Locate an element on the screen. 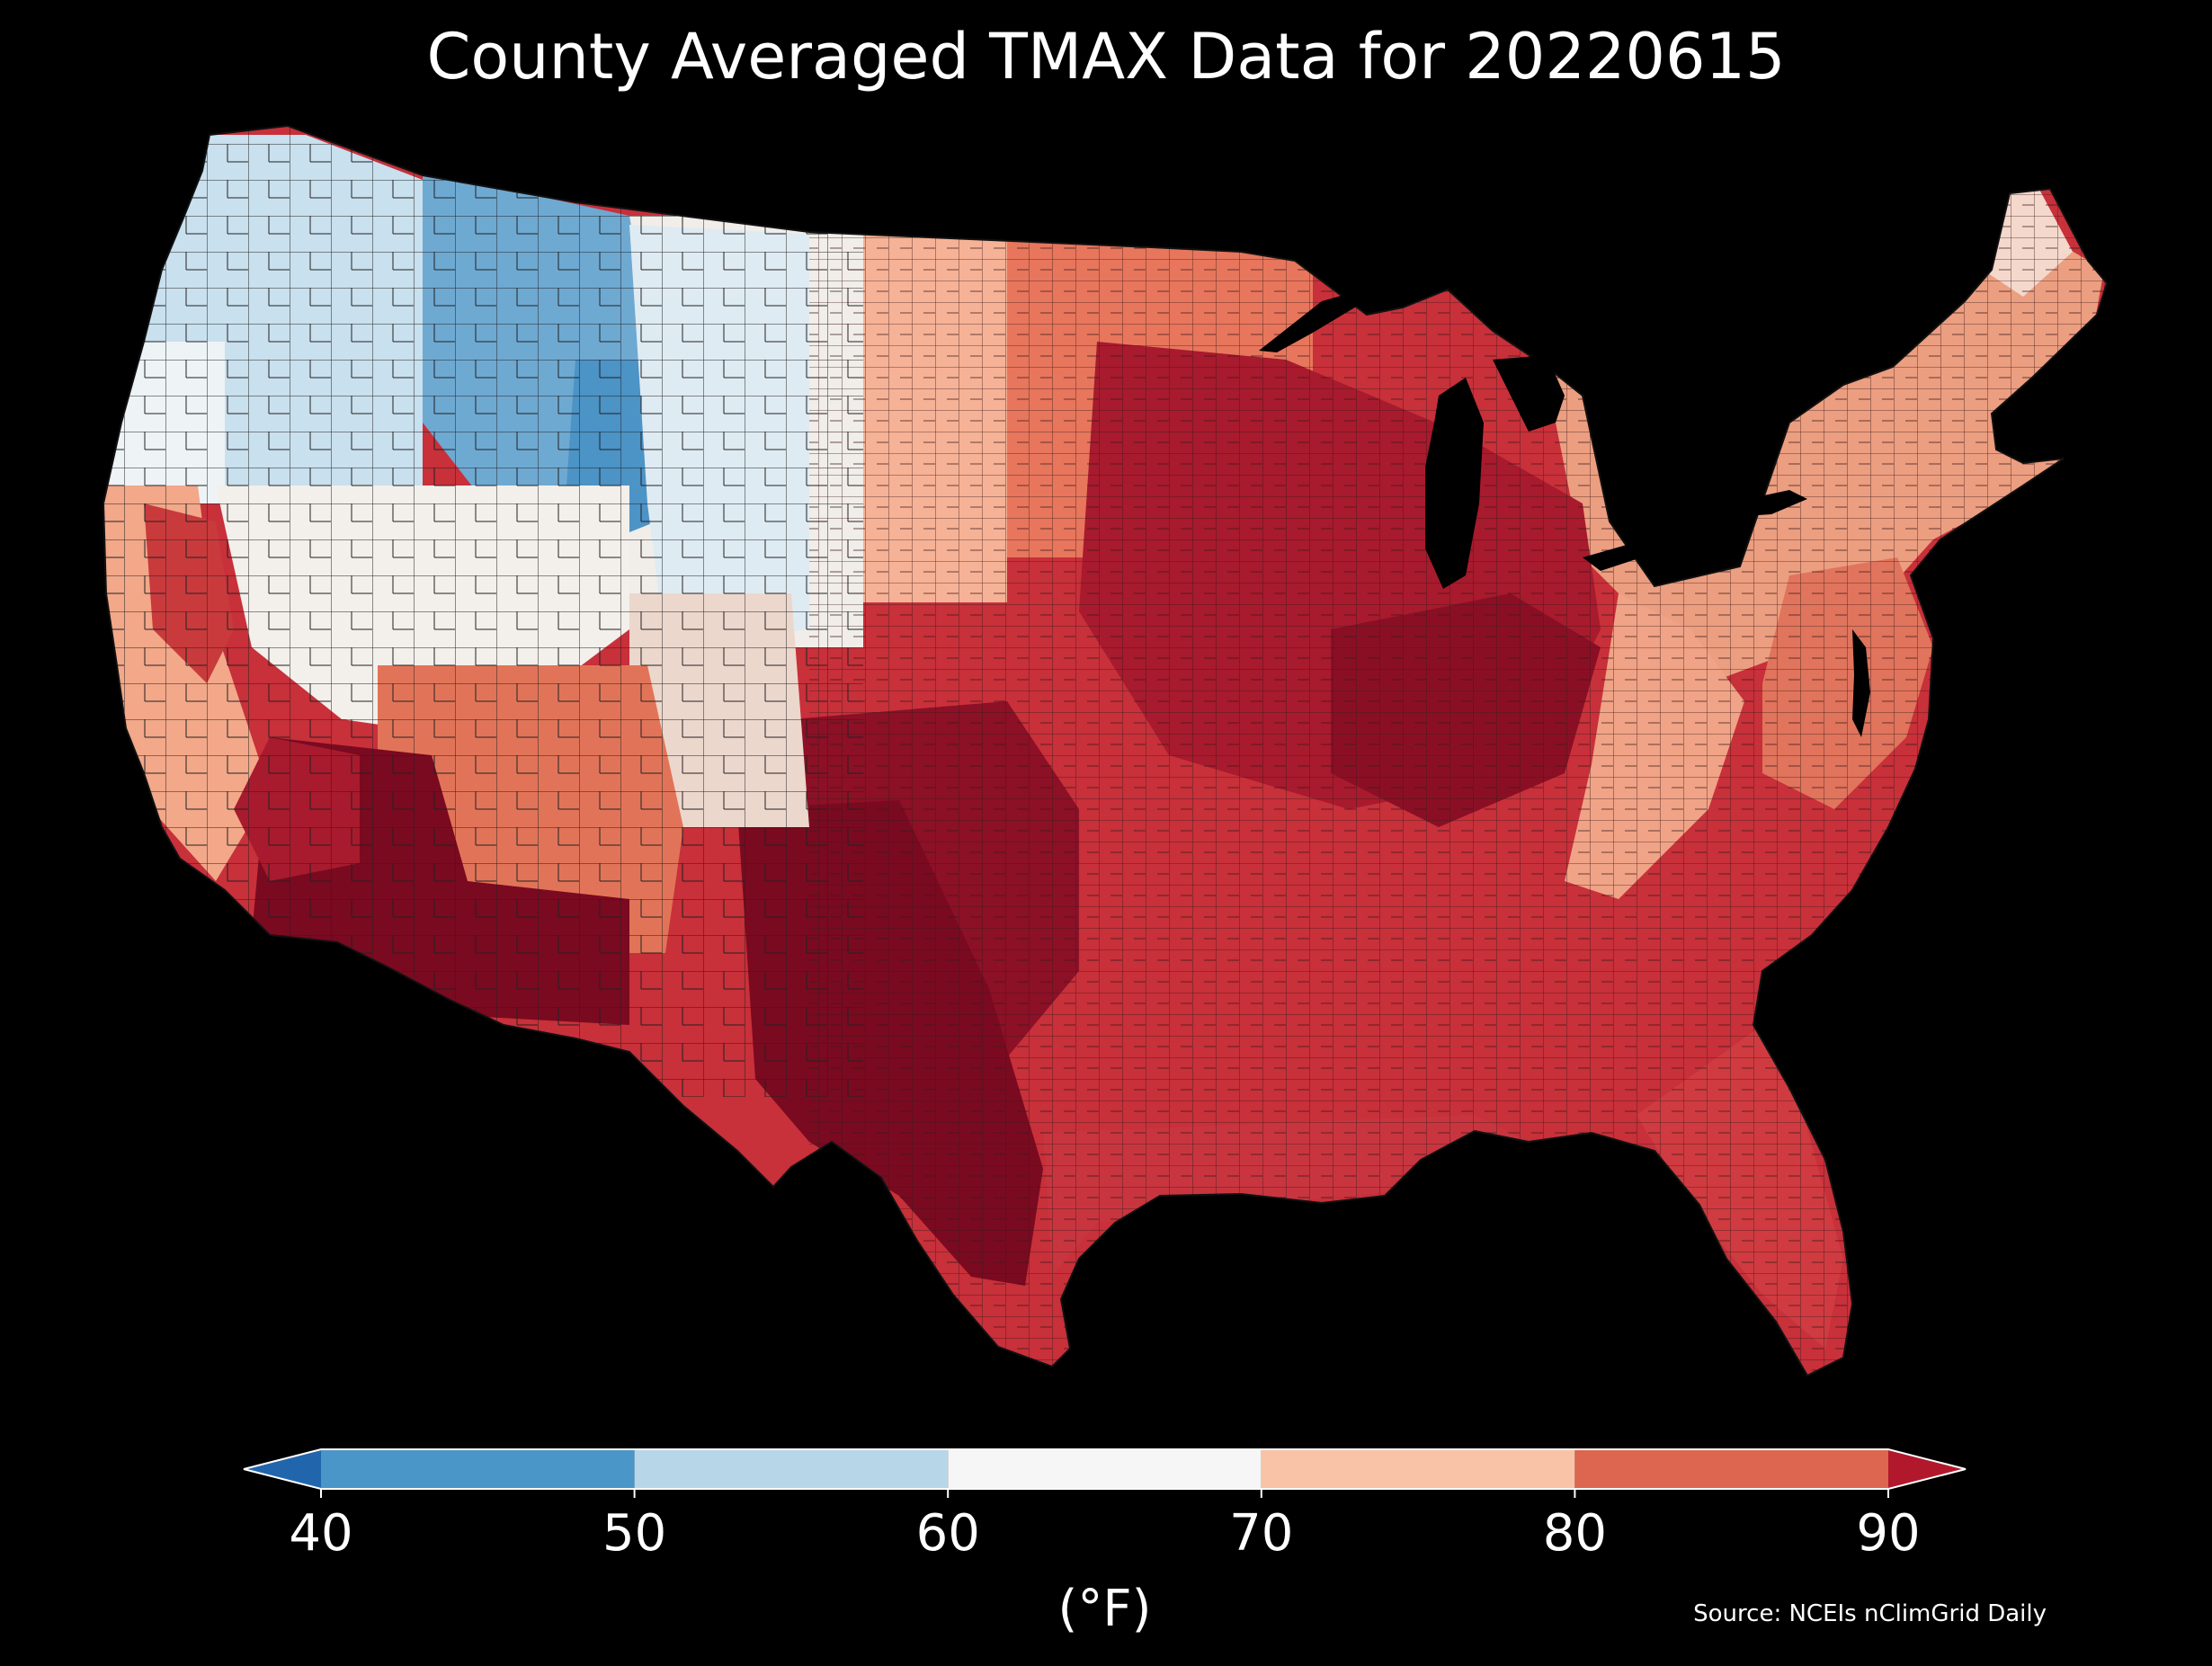 Image resolution: width=2212 pixels, height=1666 pixels. map-title: County Averaged TMAX Data for 20220615 is located at coordinates (1106, 57).